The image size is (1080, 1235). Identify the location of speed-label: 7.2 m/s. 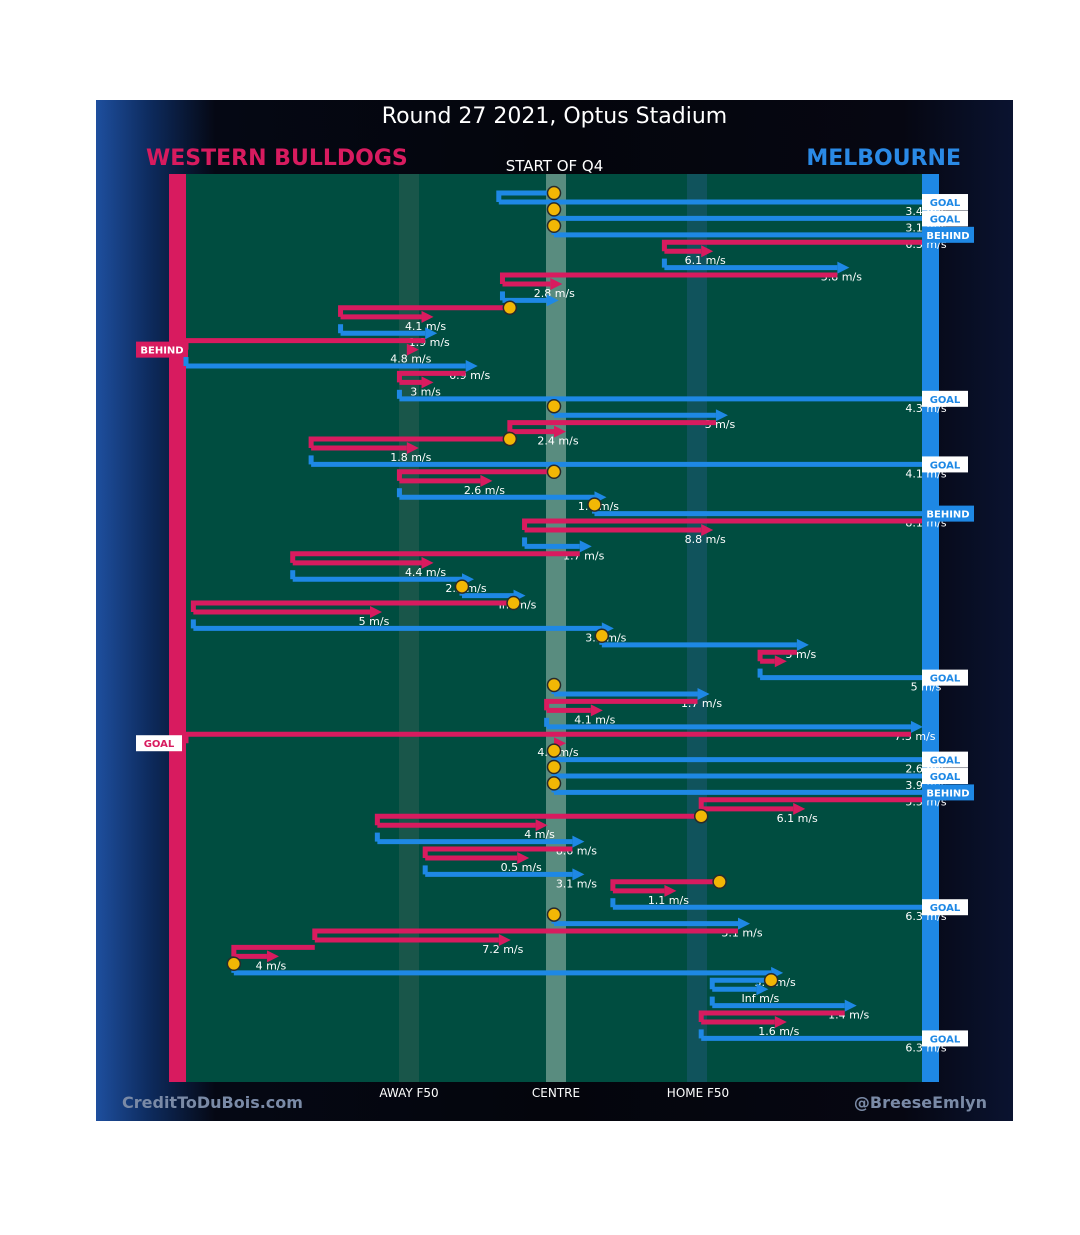
(502, 949).